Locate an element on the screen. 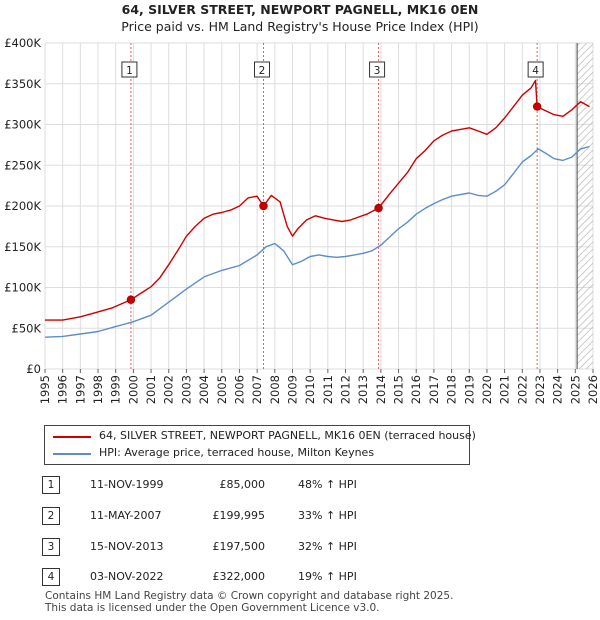 This screenshot has width=600, height=620. x-tick-label: 1995 is located at coordinates (45, 389).